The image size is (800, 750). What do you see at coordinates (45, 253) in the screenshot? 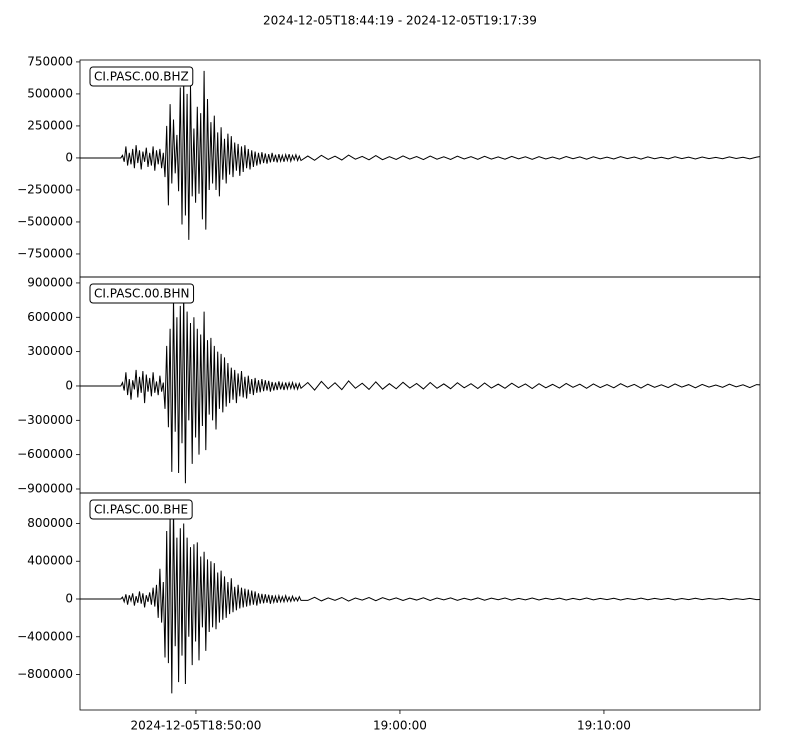
I see `y-tick-label: −750000` at bounding box center [45, 253].